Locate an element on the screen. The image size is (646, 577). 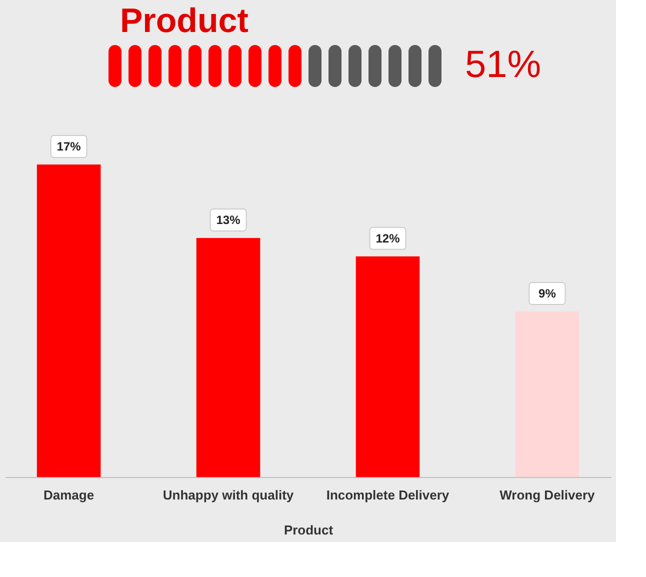
x-tick-label: Incomplete Delivery is located at coordinates (388, 495).